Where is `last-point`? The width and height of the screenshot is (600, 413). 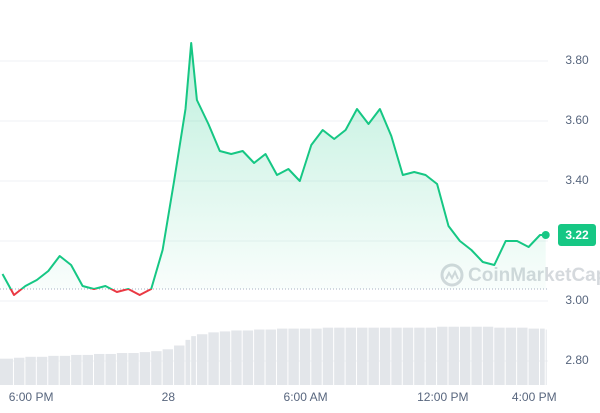
last-point is located at coordinates (545, 235).